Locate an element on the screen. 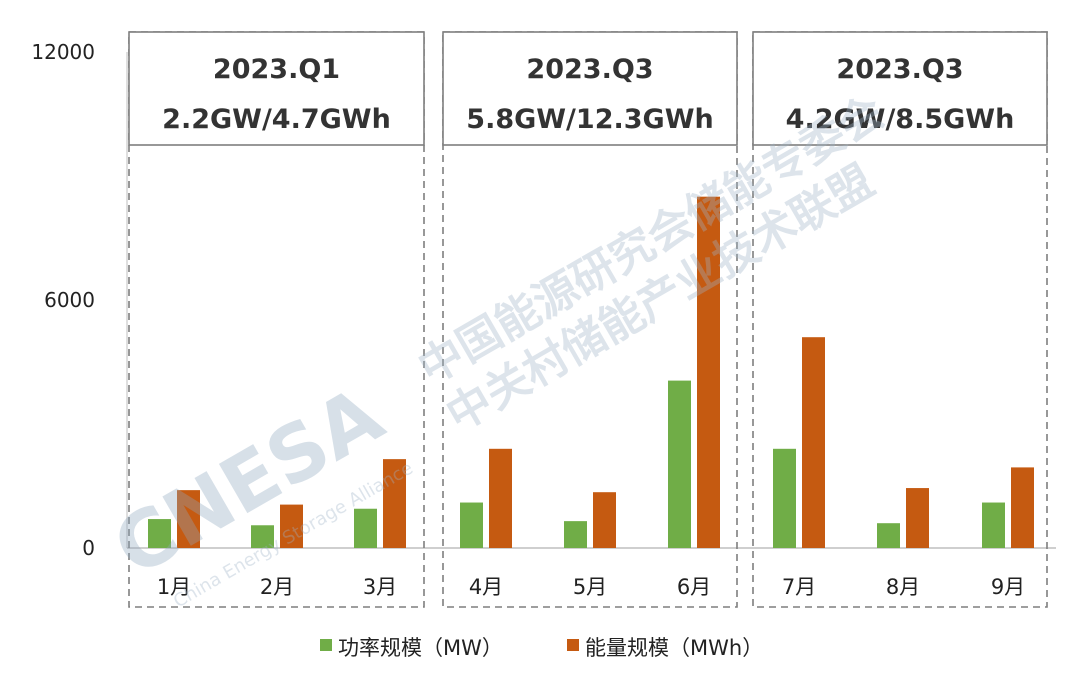 This screenshot has height=686, width=1080. x-tick-label: 9月 is located at coordinates (1008, 587).